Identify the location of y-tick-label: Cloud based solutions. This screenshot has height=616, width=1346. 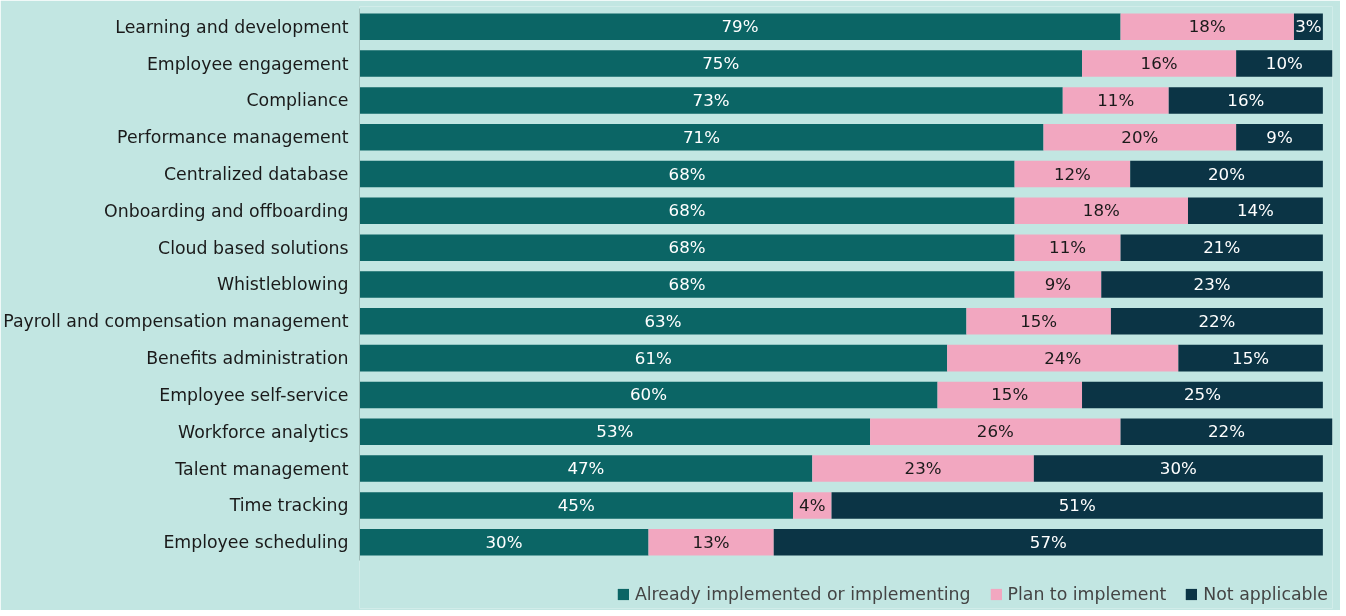
(253, 247).